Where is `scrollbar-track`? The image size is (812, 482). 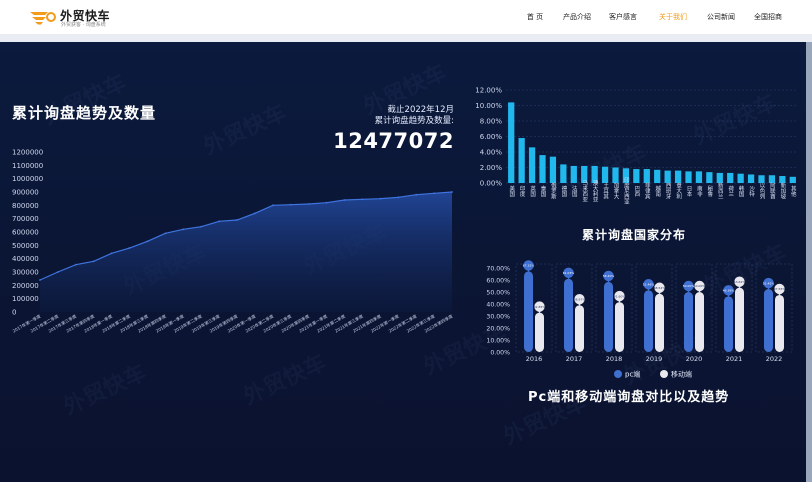 scrollbar-track is located at coordinates (809, 262).